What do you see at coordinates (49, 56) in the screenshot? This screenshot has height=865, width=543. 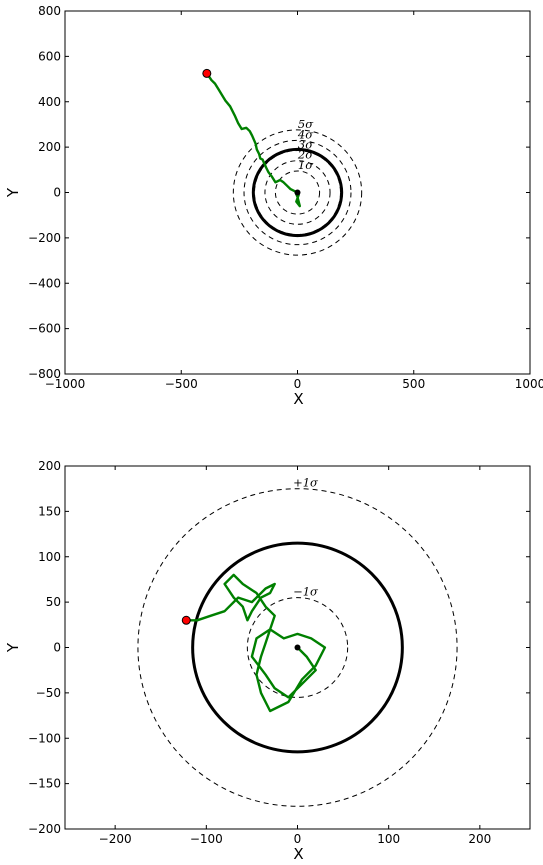 I see `y-tick-label: 600` at bounding box center [49, 56].